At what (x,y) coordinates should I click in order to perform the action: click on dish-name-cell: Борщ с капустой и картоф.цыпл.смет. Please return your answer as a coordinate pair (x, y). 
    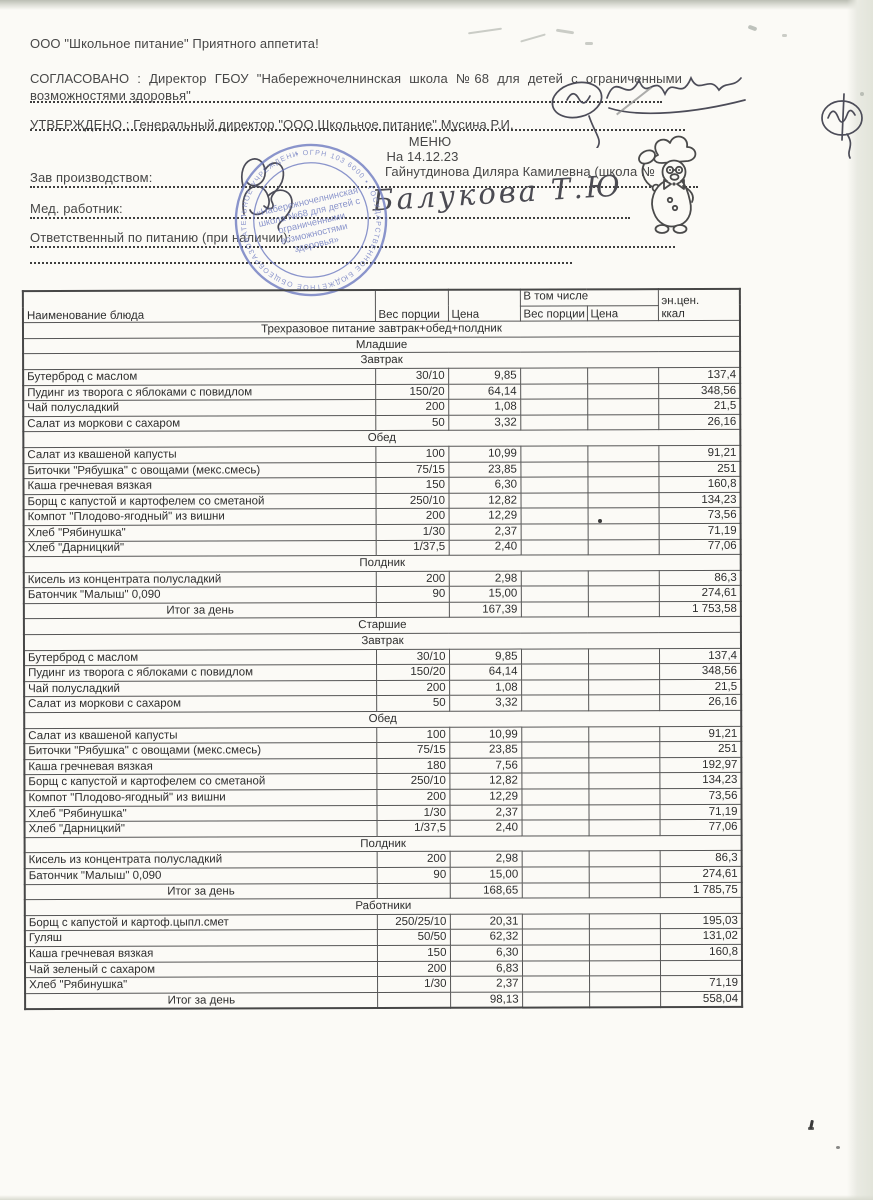
    Looking at the image, I should click on (200, 922).